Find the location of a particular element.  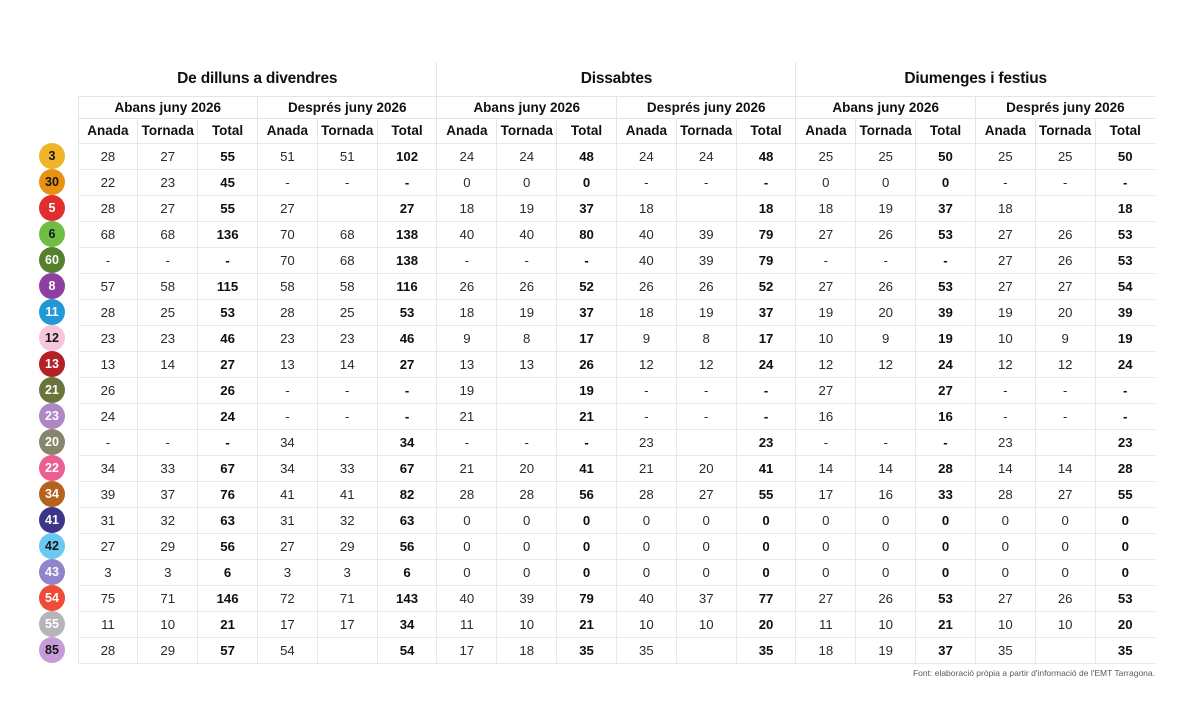

value-cell: 28 is located at coordinates (526, 493).